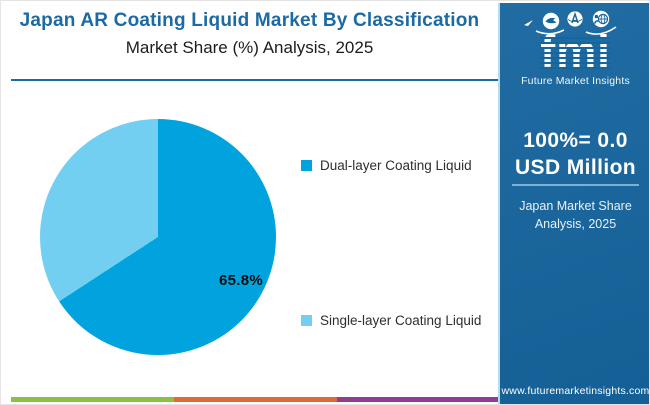 This screenshot has width=650, height=405. Describe the element at coordinates (575, 391) in the screenshot. I see `website-url: www.futuremarketinsights.com` at that location.